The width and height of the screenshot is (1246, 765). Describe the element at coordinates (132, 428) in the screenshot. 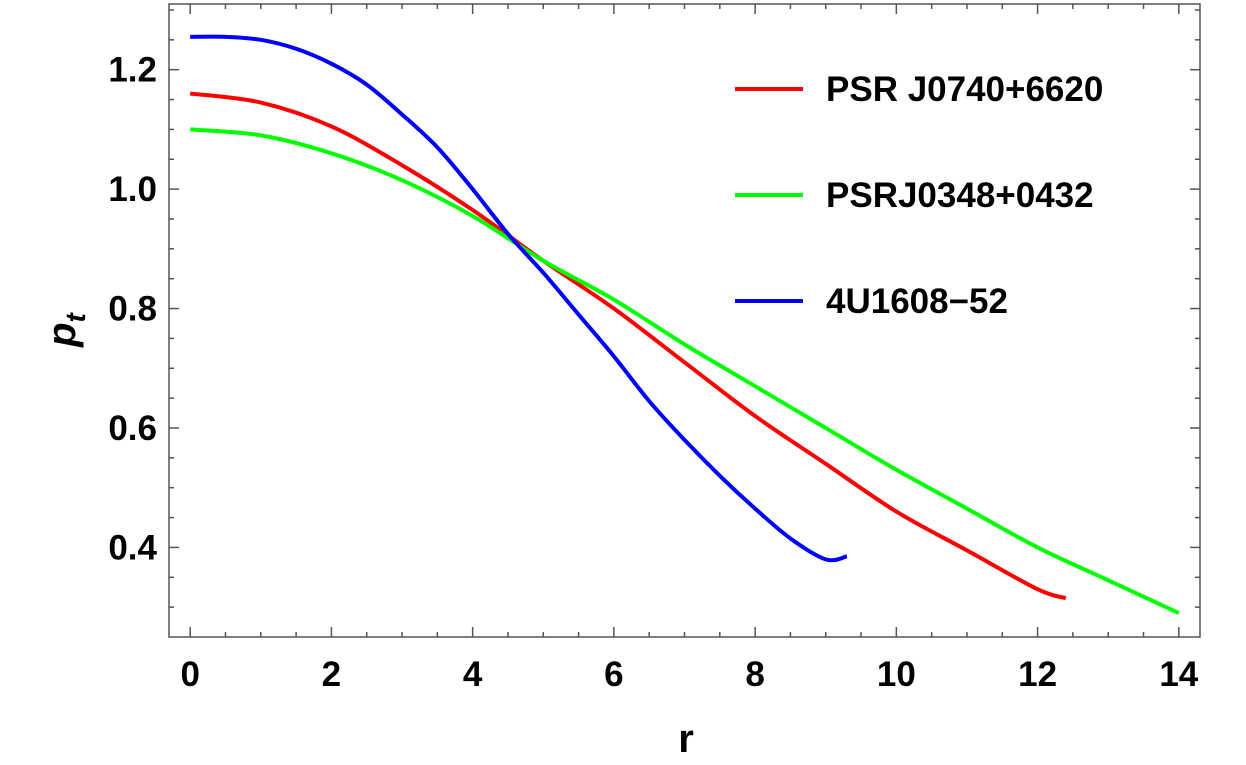

I see `y-tick-label: 0.6` at that location.